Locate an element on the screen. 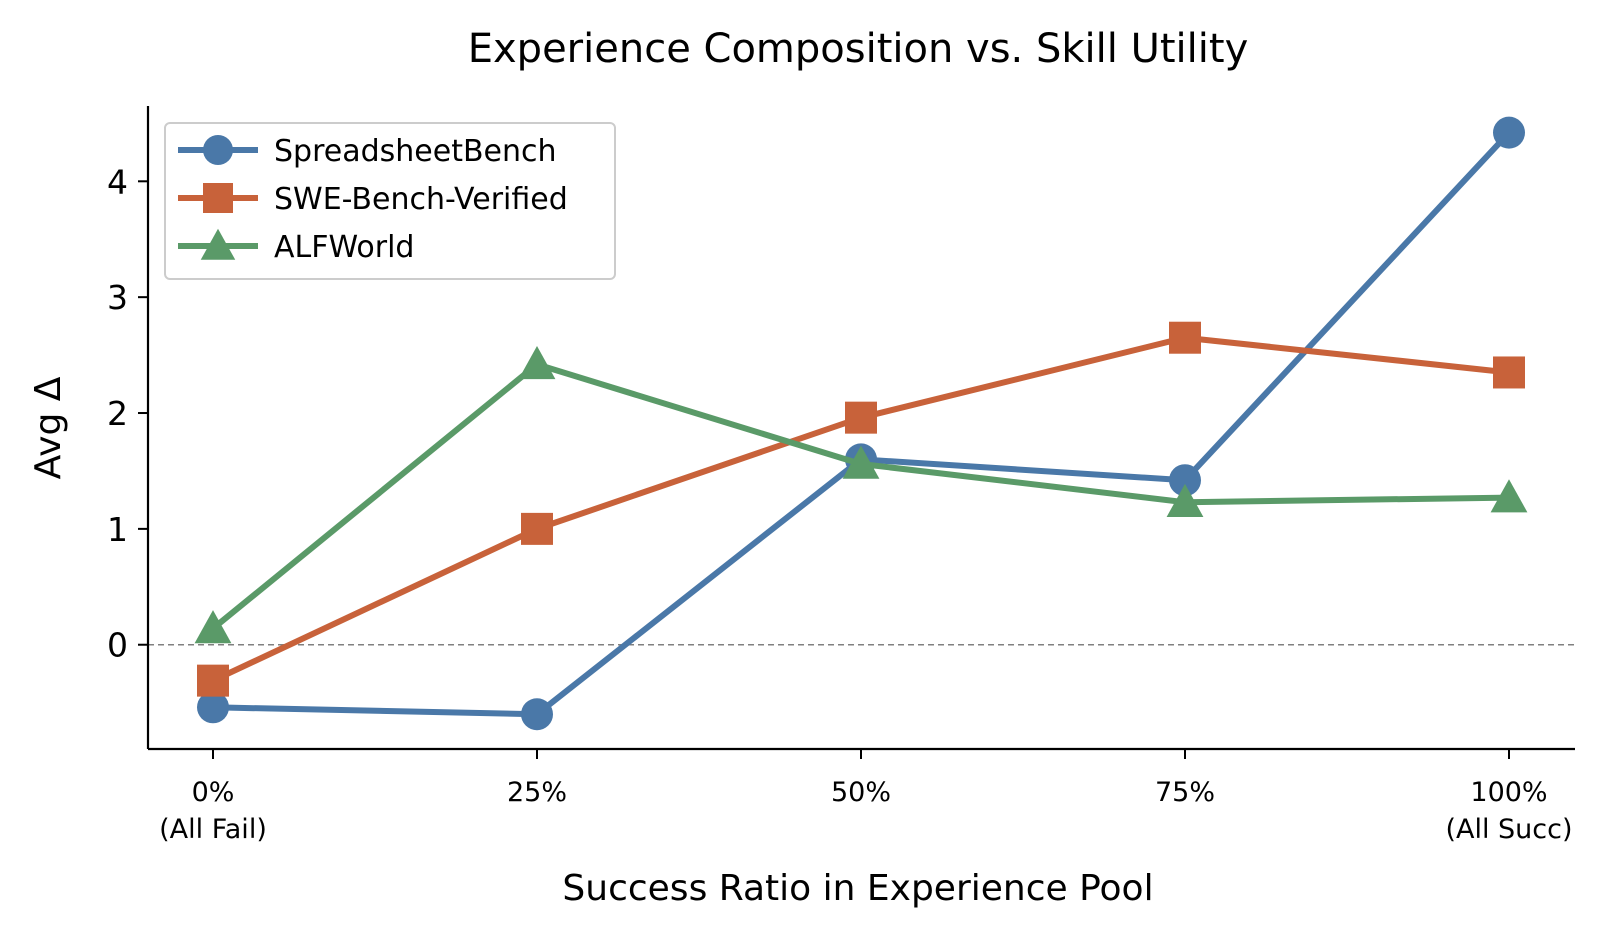 This screenshot has height=932, width=1609. y-axis-label: Avg Δ is located at coordinates (48, 427).